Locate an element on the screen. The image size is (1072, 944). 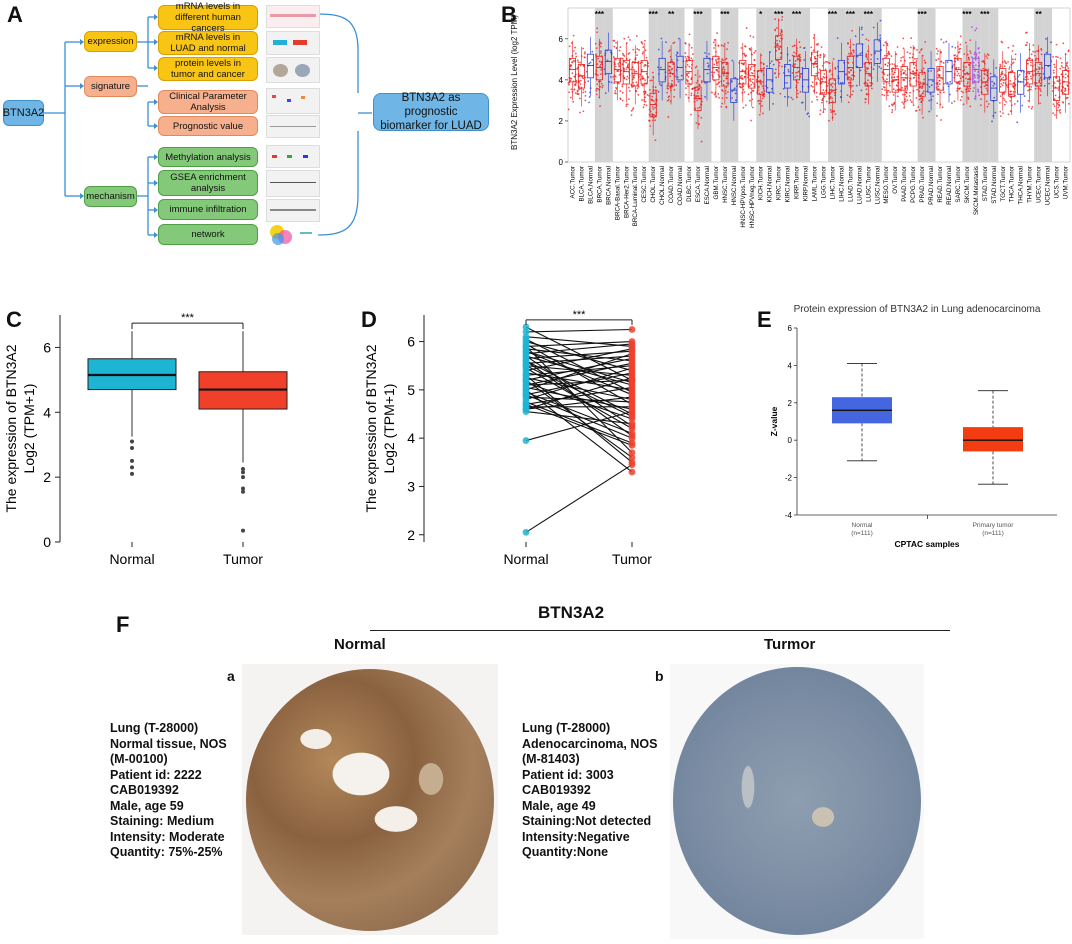
panel-b-xtick-label: UCEC.Normal is located at coordinates (1048, 185).